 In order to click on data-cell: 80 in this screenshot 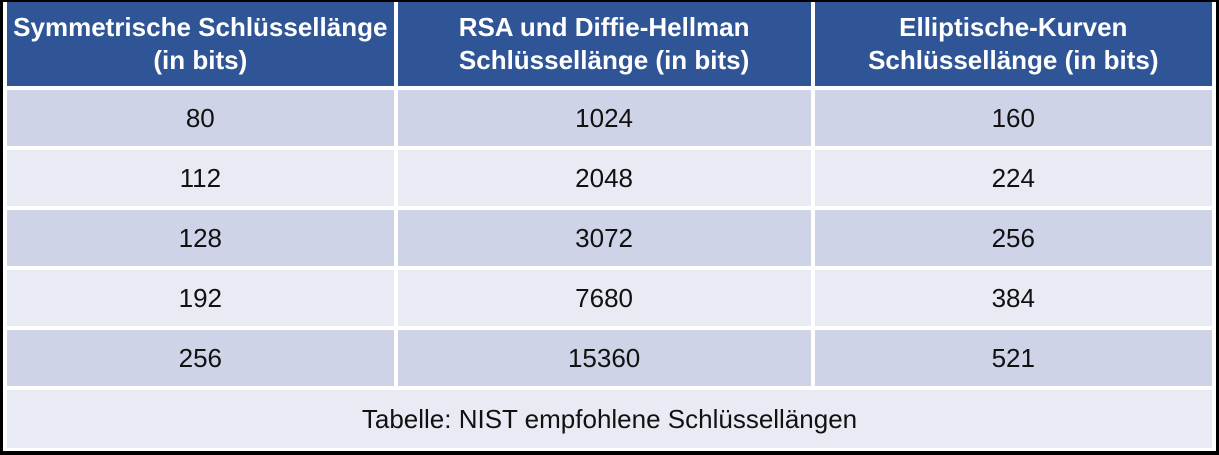, I will do `click(200, 118)`.